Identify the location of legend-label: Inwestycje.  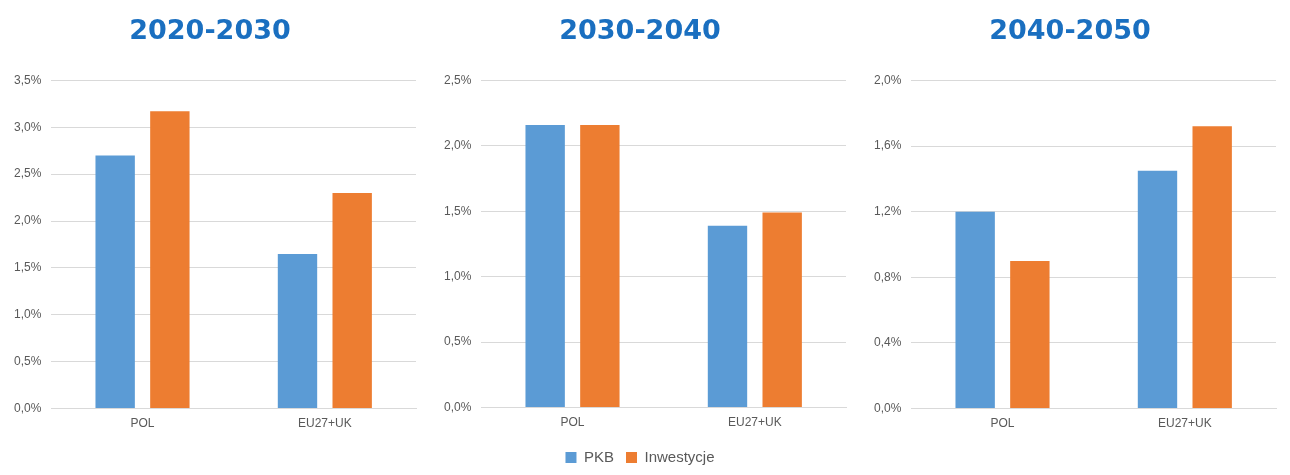
(679, 456).